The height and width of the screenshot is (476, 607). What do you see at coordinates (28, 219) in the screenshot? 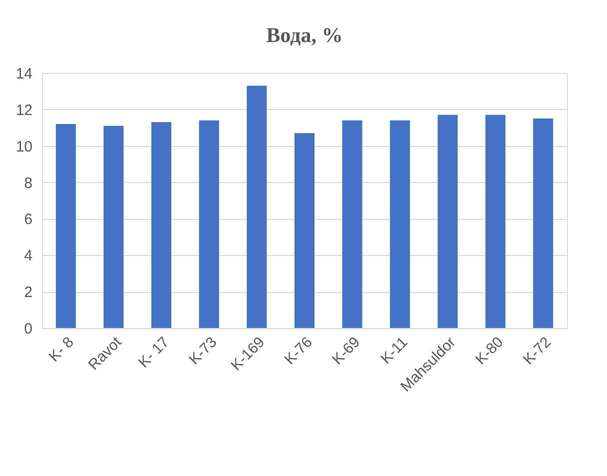
I see `y-tick-label: 6` at bounding box center [28, 219].